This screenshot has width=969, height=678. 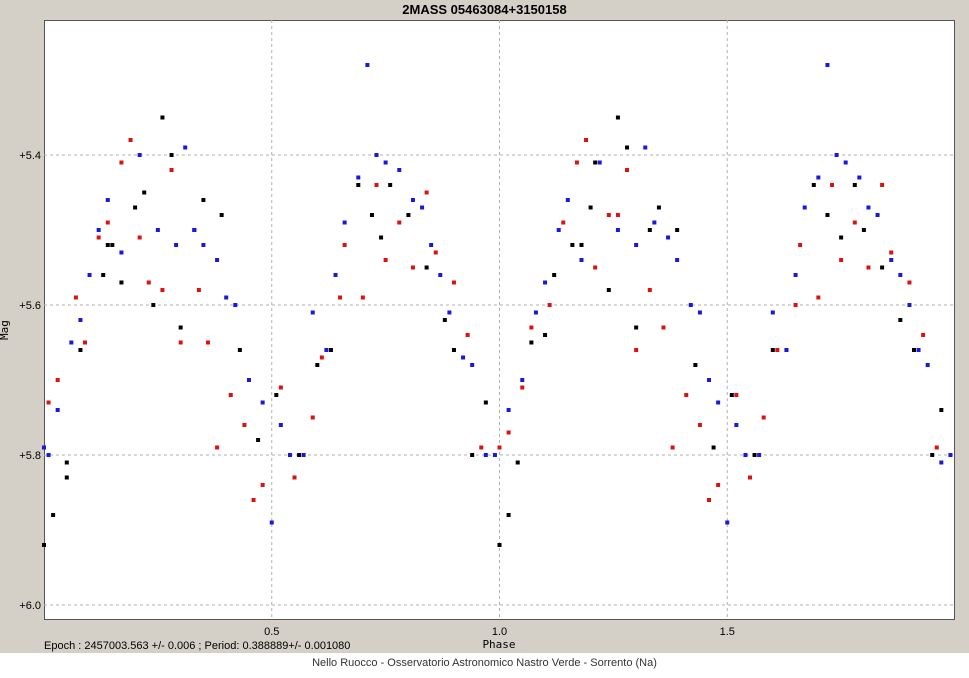 I want to click on y-tick-label: +5.4, so click(x=30, y=156).